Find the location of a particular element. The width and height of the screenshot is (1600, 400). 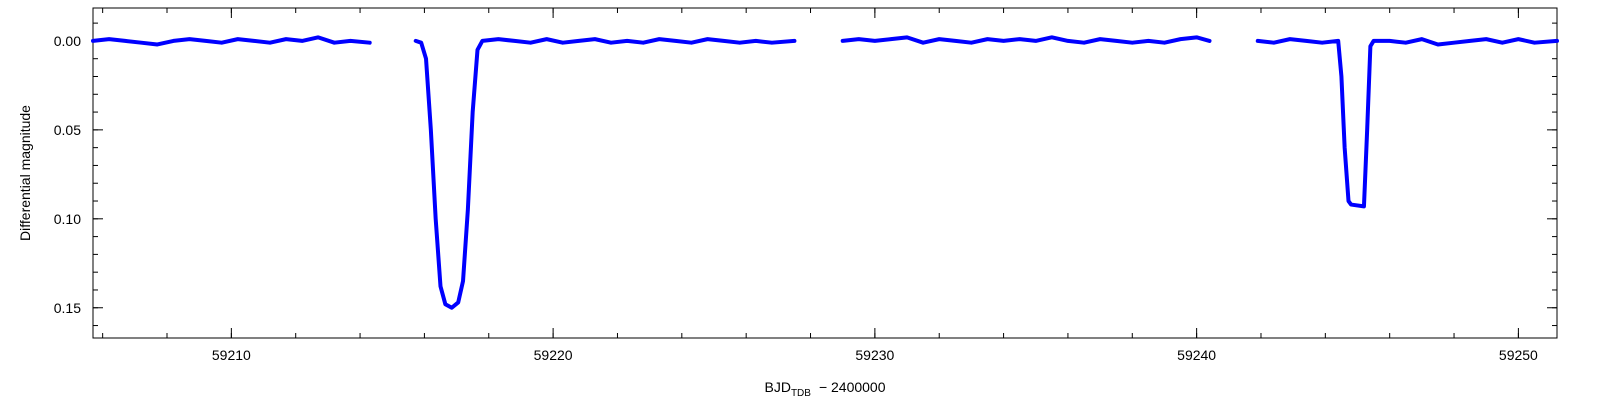

y-tick-label: 0.05 is located at coordinates (67, 130).